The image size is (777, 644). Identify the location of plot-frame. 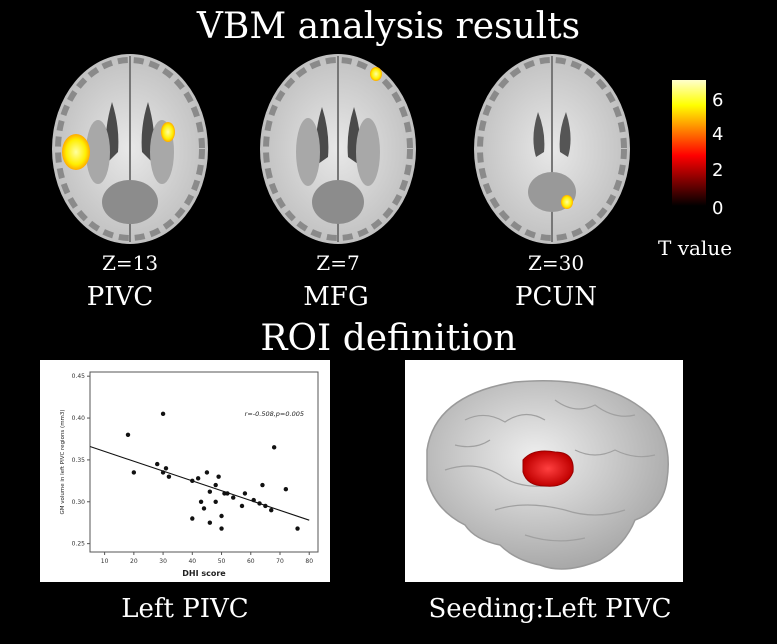
(204, 462).